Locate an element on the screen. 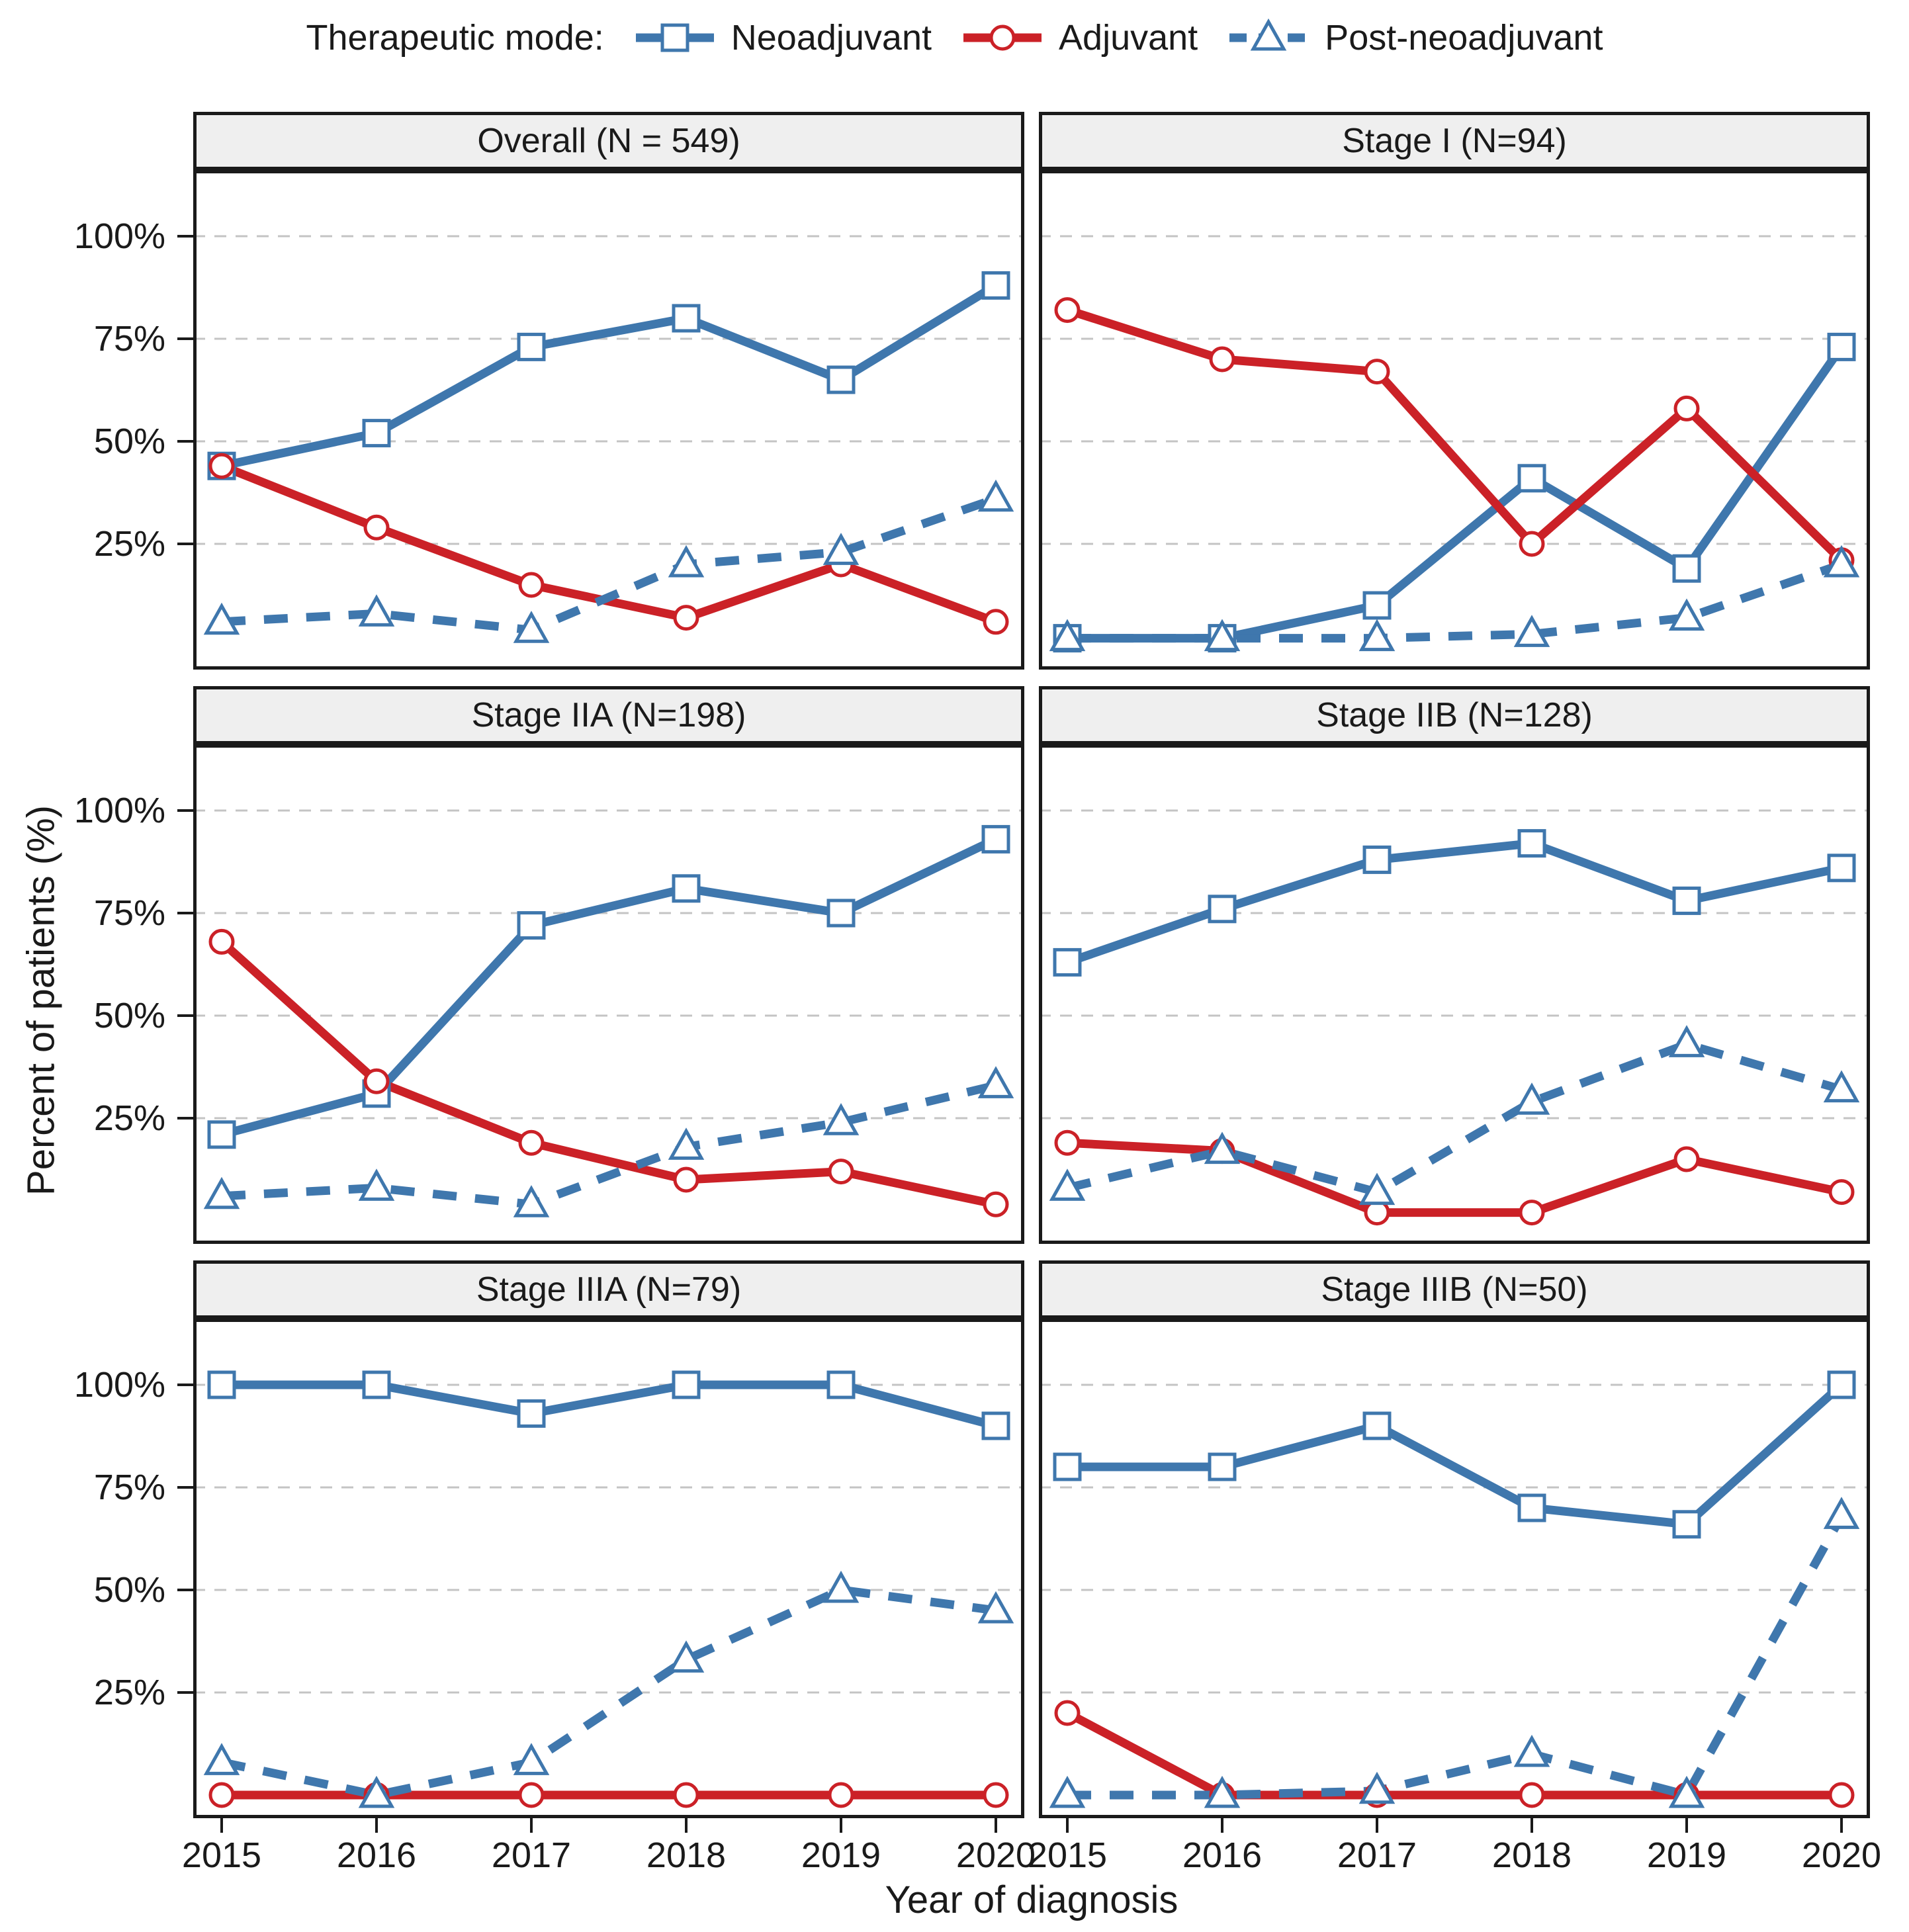 The height and width of the screenshot is (1932, 1909). x-tick-label: 2020 is located at coordinates (995, 1855).